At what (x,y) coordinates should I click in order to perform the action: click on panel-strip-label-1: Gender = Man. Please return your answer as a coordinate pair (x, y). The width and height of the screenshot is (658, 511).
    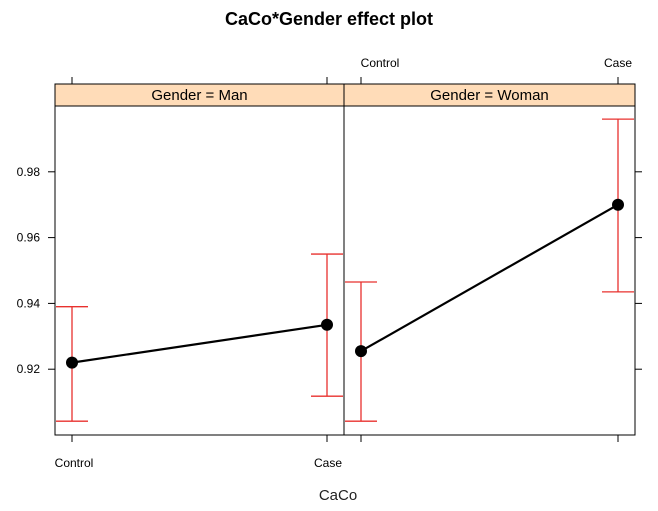
    Looking at the image, I should click on (199, 95).